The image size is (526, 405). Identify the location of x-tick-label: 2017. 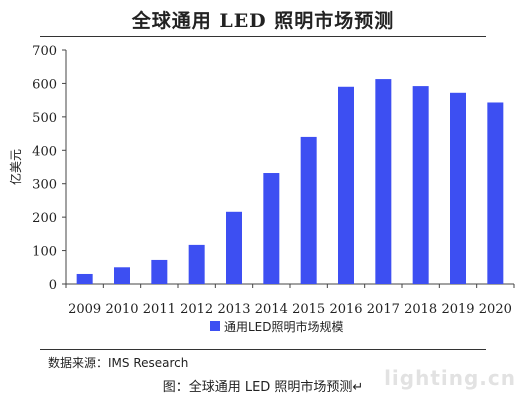
(383, 309).